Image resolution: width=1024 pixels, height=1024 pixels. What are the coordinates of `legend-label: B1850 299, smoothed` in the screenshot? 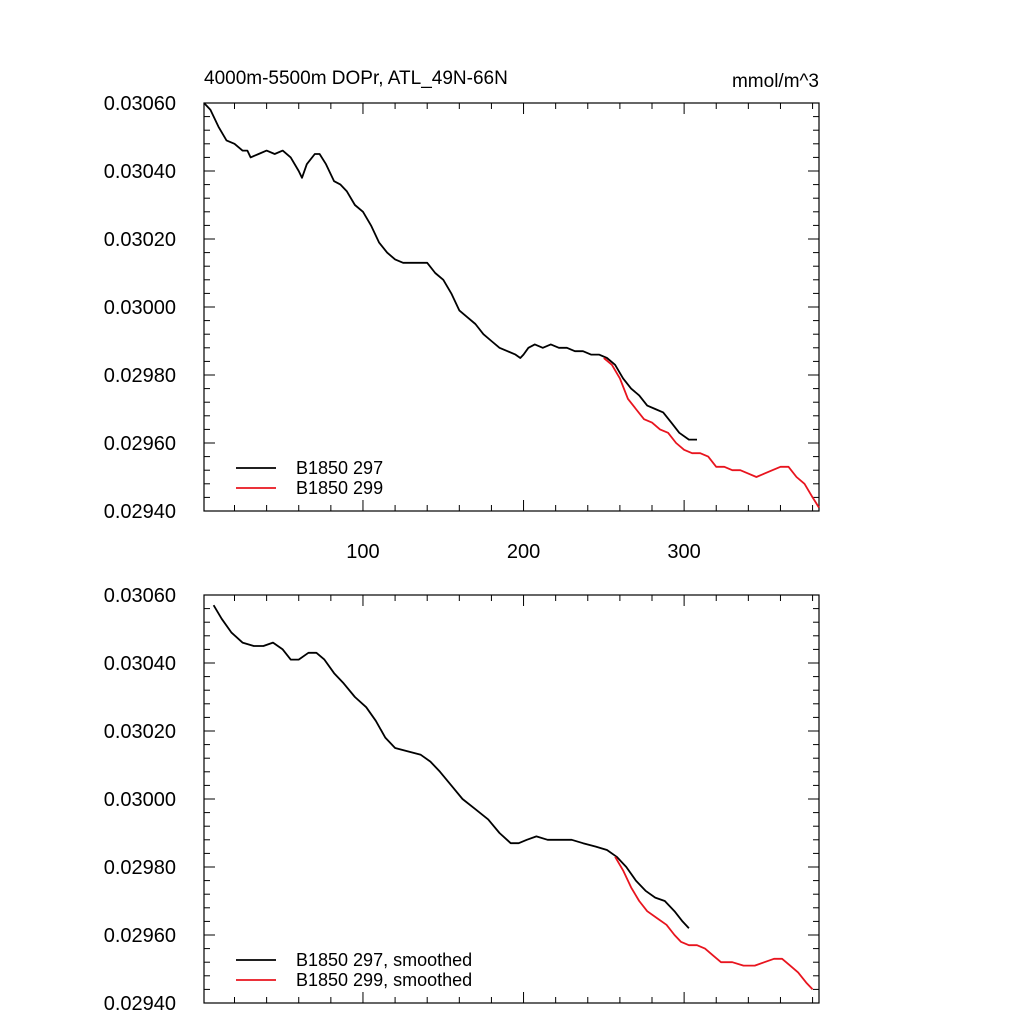 It's located at (384, 980).